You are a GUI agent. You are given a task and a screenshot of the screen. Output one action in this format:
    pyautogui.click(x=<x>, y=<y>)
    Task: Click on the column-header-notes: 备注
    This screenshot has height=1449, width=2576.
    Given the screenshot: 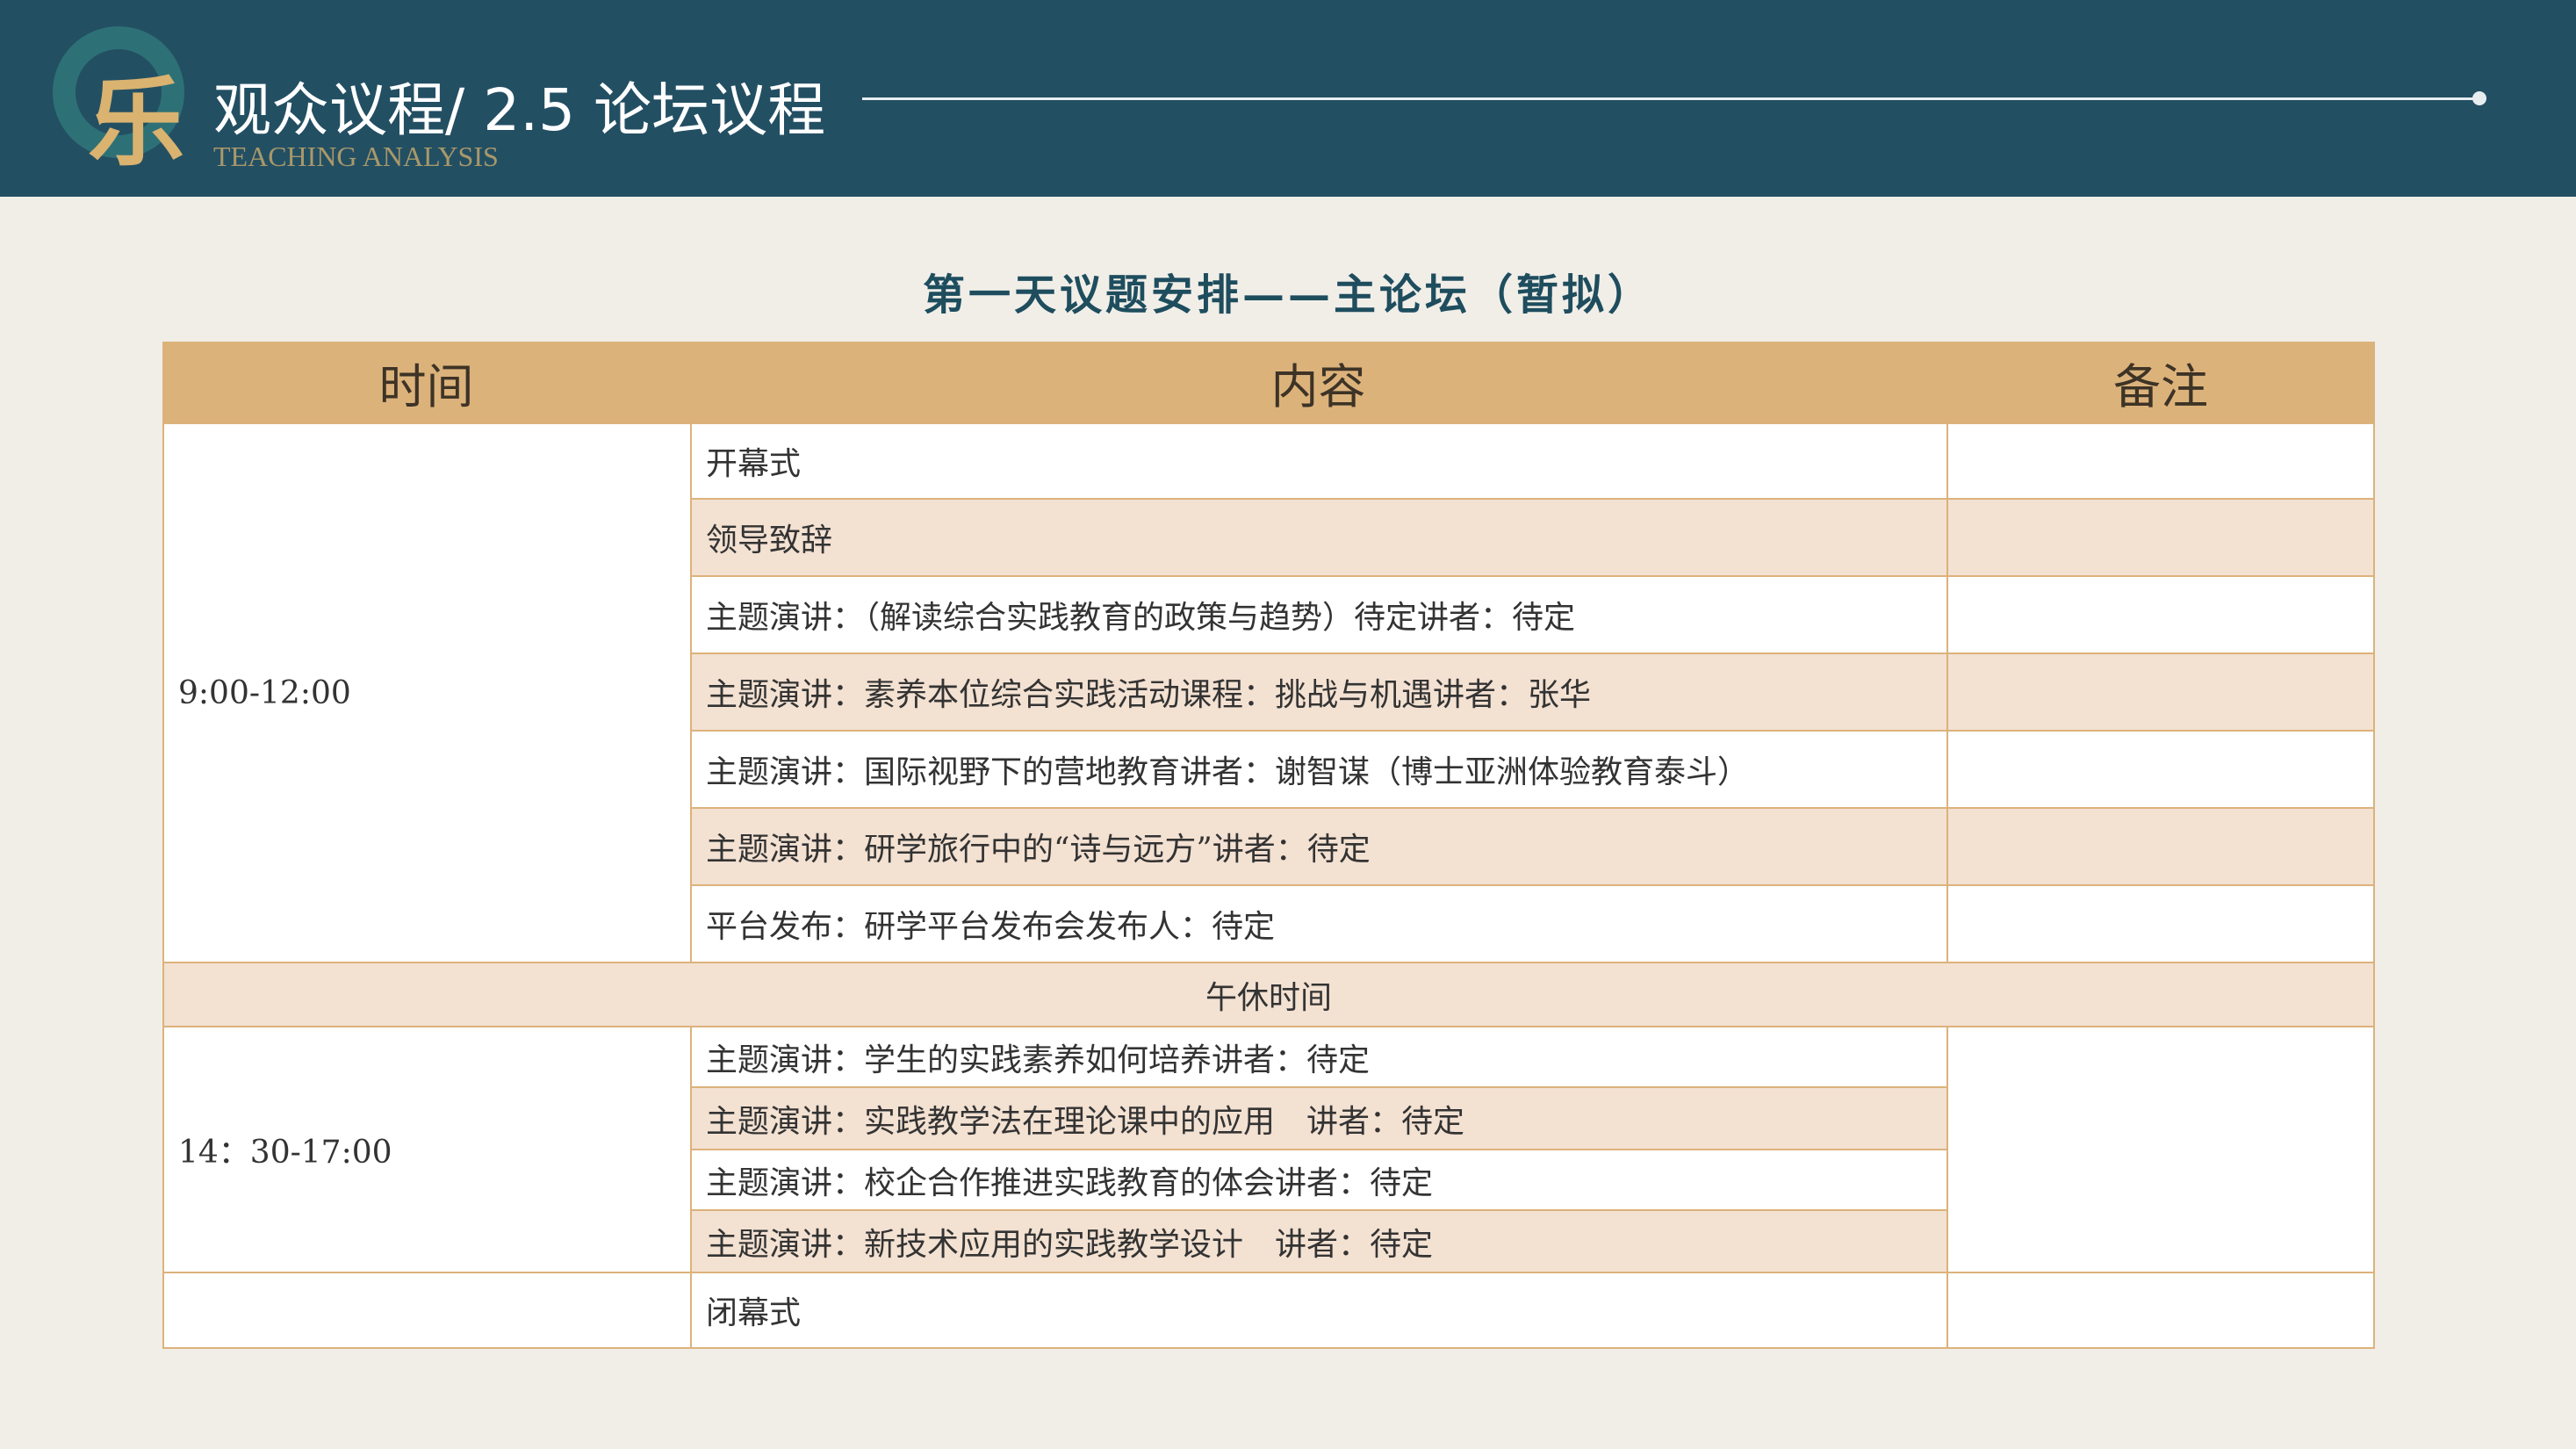 What is the action you would take?
    pyautogui.click(x=2160, y=382)
    